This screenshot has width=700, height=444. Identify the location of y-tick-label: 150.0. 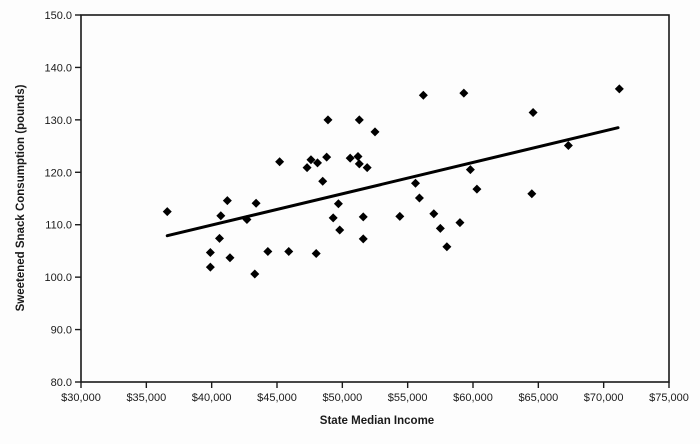
(58, 16).